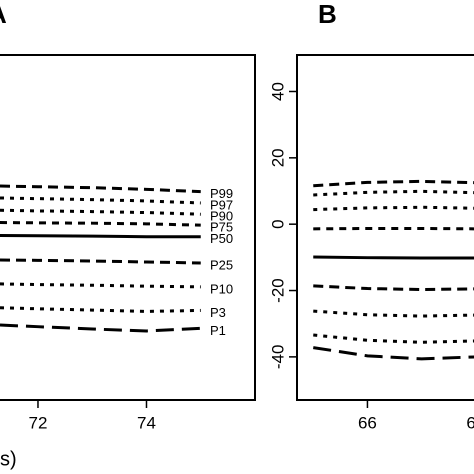 This screenshot has height=474, width=474. Describe the element at coordinates (277, 223) in the screenshot. I see `y-tick-label: 0` at that location.